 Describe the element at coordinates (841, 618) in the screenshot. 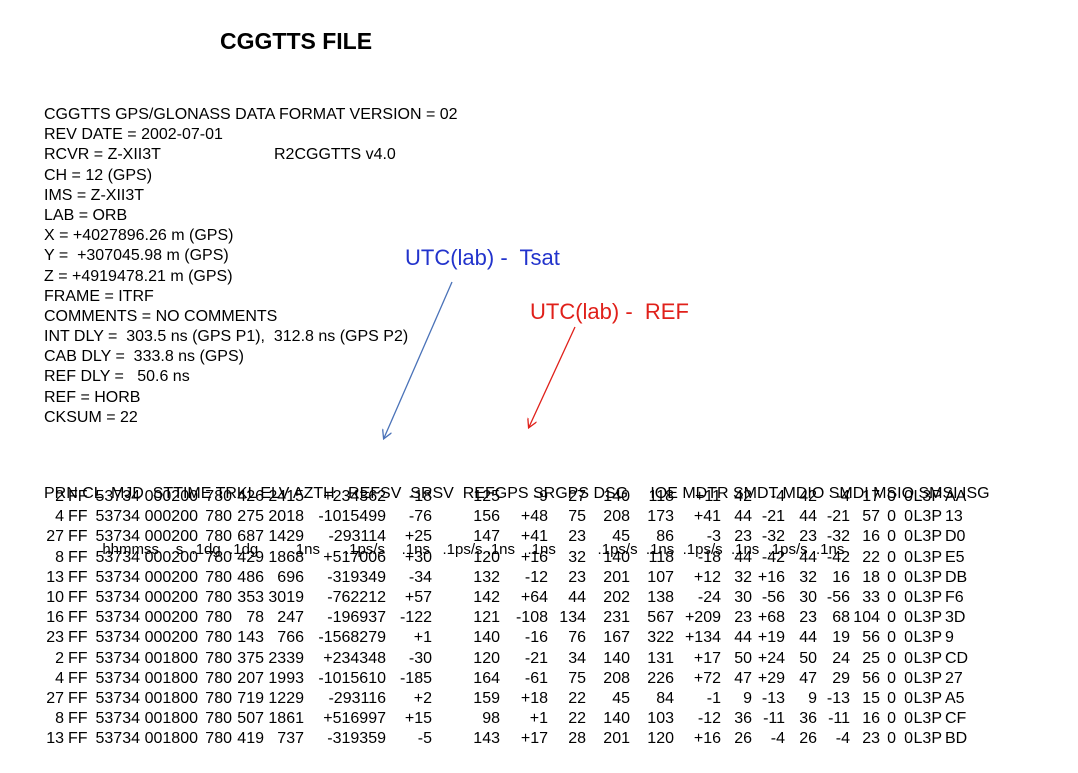

I see `table-cell: 68` at that location.